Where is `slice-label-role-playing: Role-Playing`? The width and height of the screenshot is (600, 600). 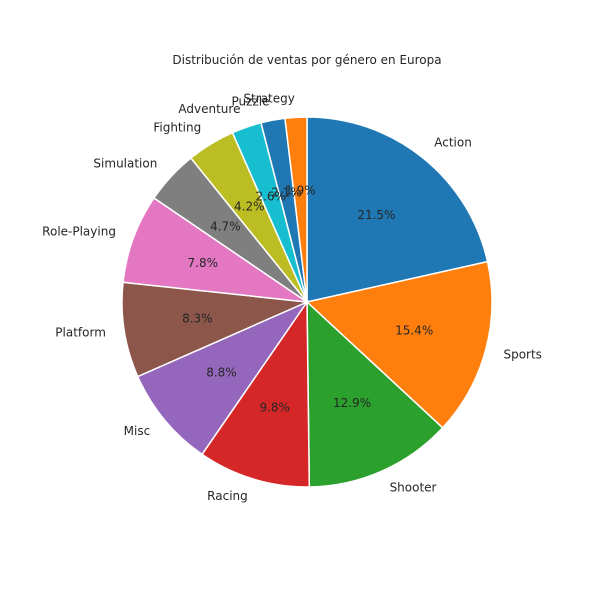 slice-label-role-playing: Role-Playing is located at coordinates (79, 231).